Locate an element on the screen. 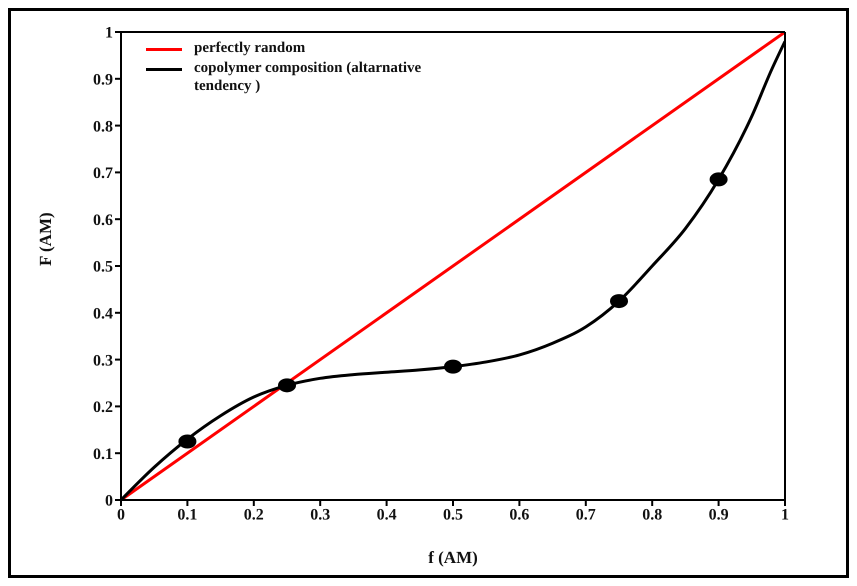  y-tick-label: 0.7 is located at coordinates (103, 173).